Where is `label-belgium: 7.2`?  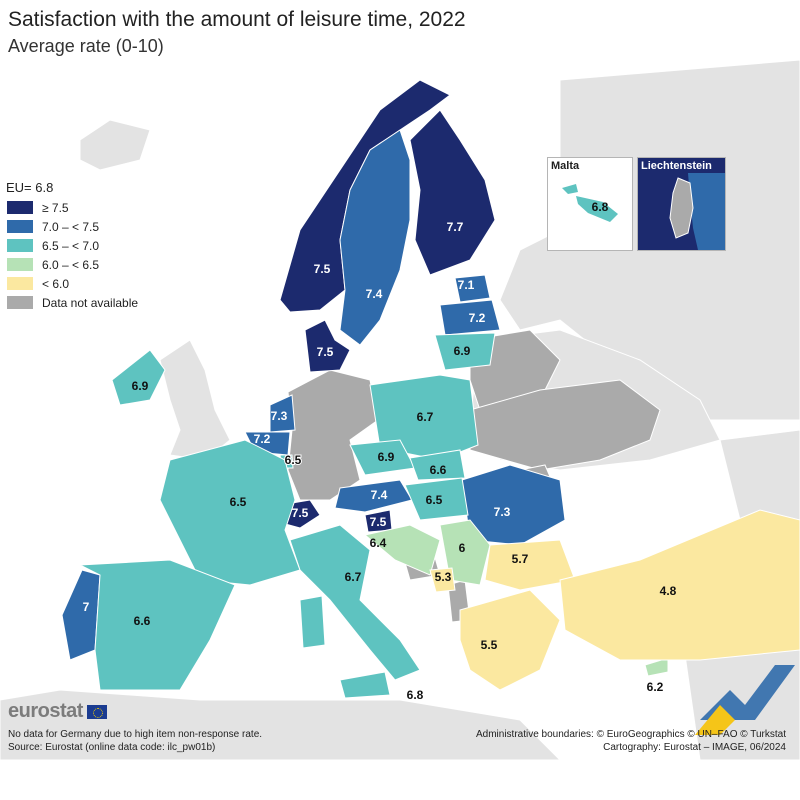
label-belgium: 7.2 is located at coordinates (262, 439).